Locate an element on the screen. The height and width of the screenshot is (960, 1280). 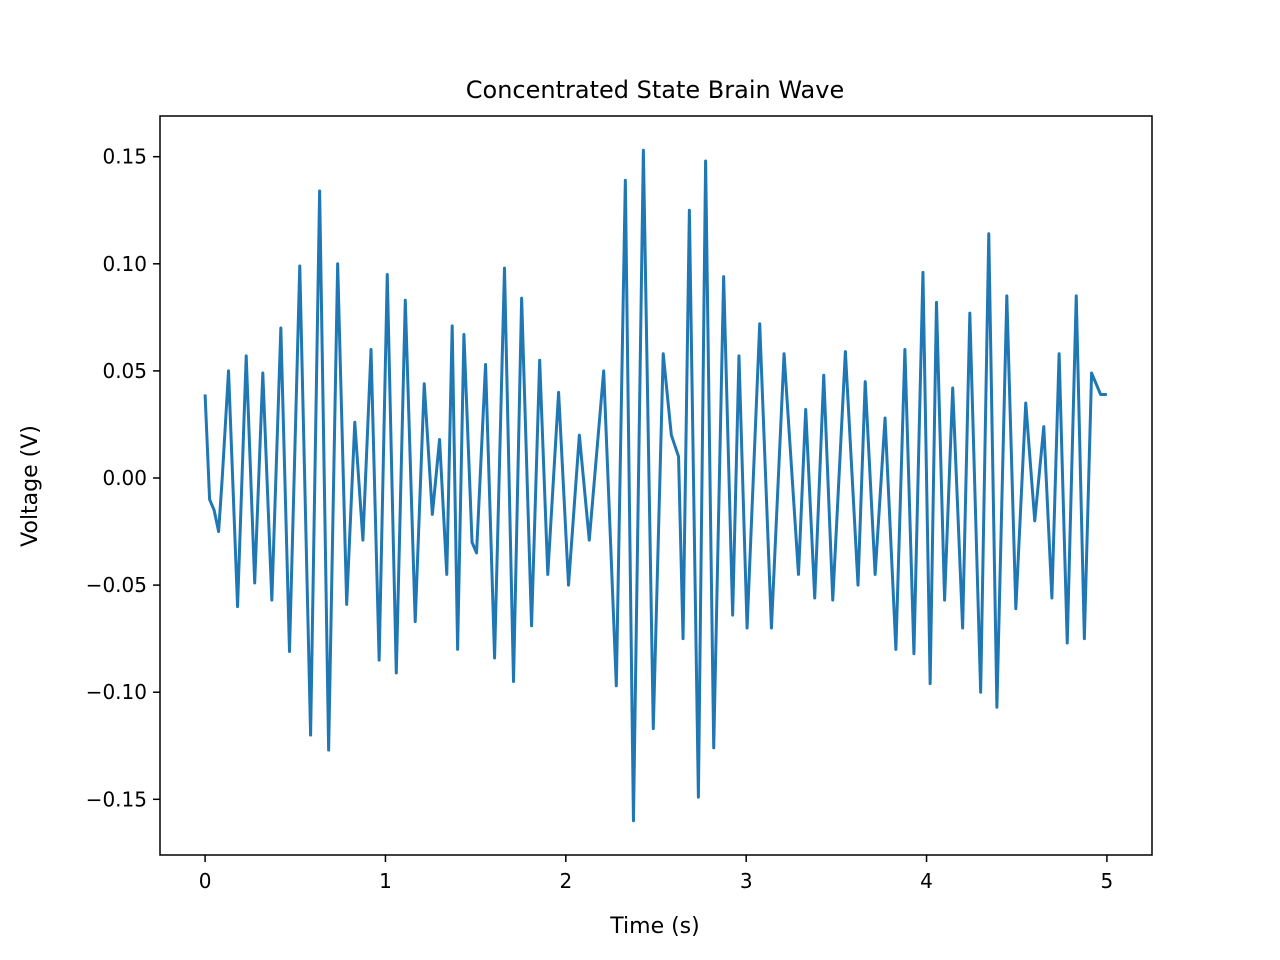
x-tick-label: 3 is located at coordinates (746, 881).